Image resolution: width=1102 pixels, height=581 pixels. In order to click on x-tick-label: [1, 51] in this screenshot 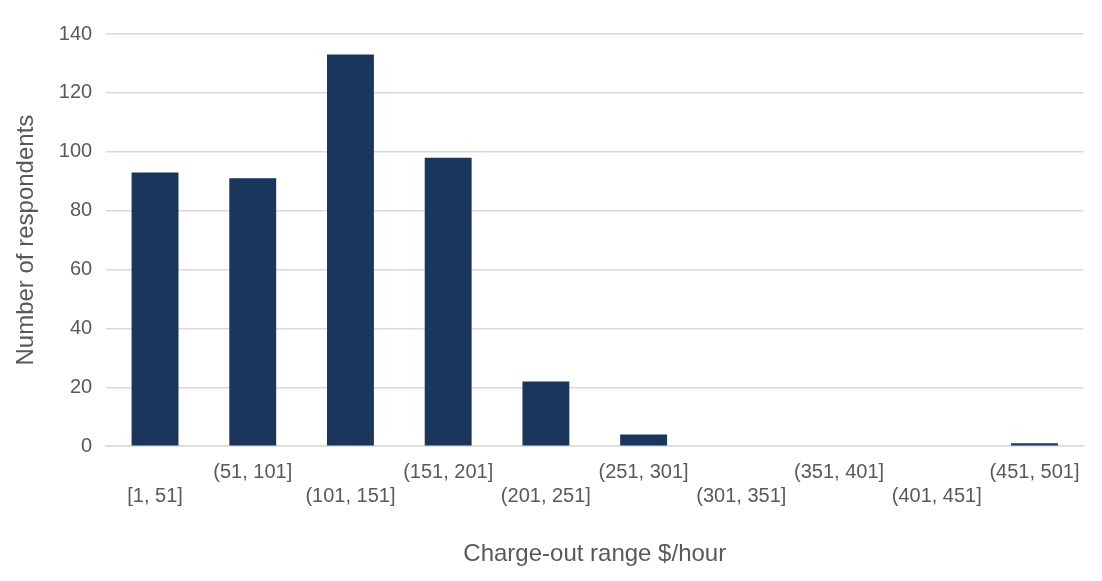, I will do `click(155, 494)`.